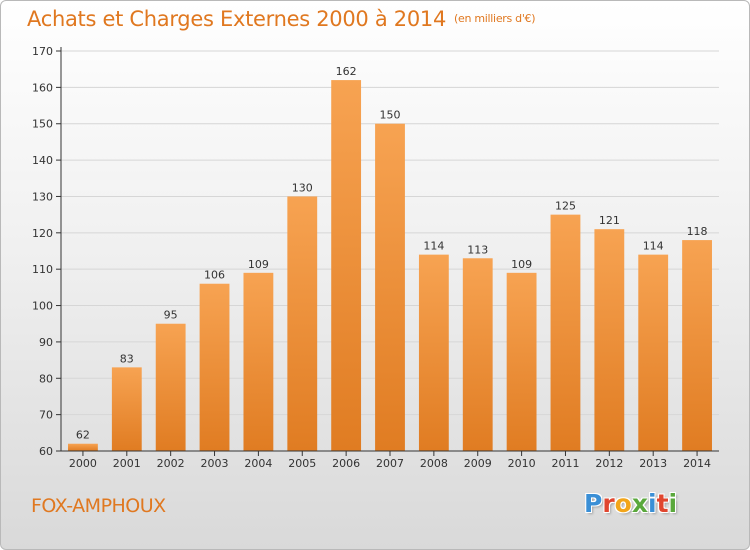  I want to click on x-tick-label: 2011, so click(565, 463).